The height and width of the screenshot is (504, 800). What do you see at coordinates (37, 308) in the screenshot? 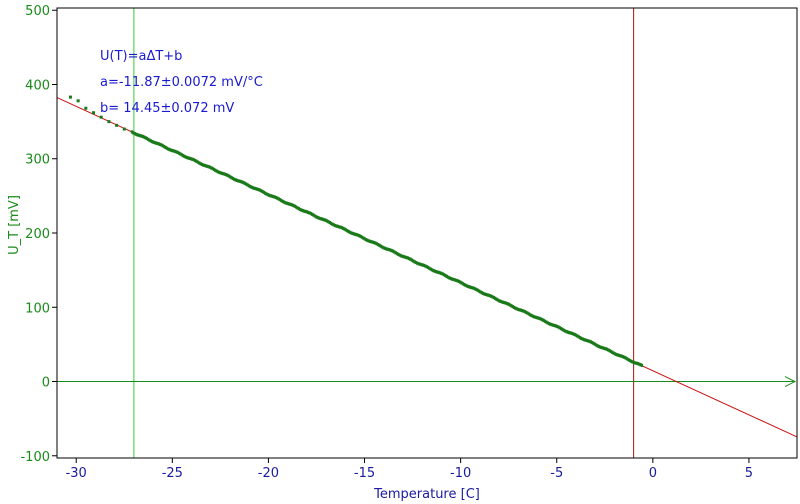
I see `y-tick-label-2: 100` at bounding box center [37, 308].